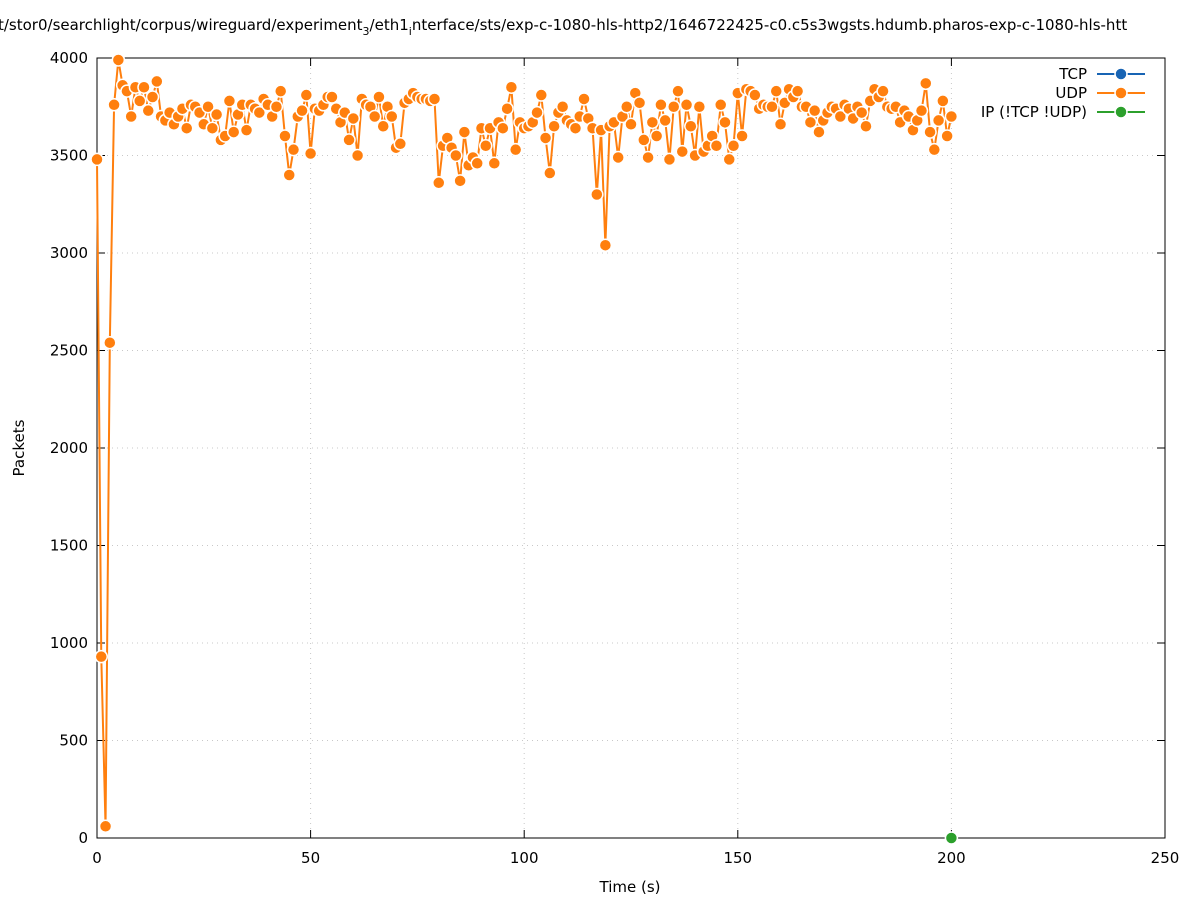 The height and width of the screenshot is (900, 1197). What do you see at coordinates (97, 858) in the screenshot?
I see `x-tick-label: 0` at bounding box center [97, 858].